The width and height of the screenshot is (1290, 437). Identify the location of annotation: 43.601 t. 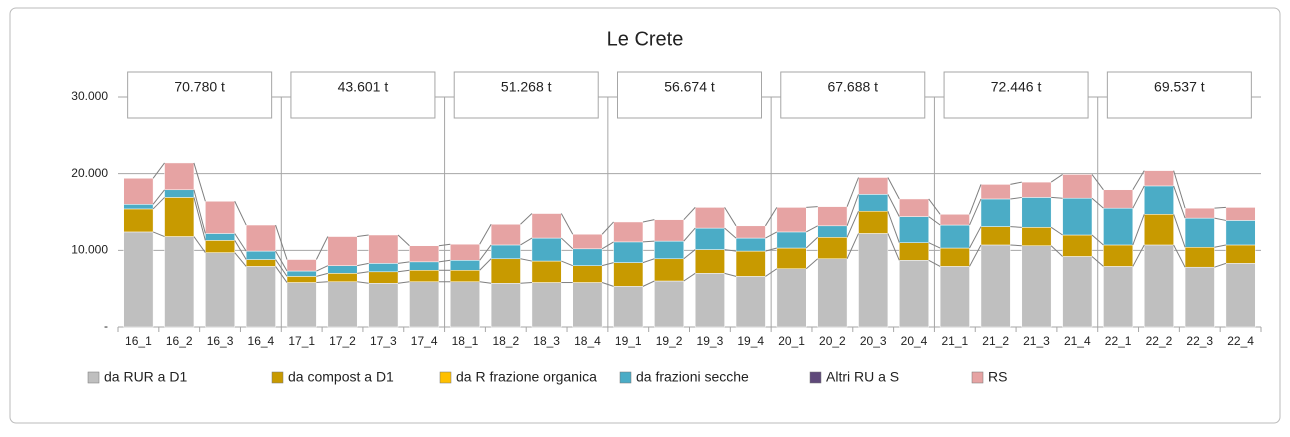
(363, 87).